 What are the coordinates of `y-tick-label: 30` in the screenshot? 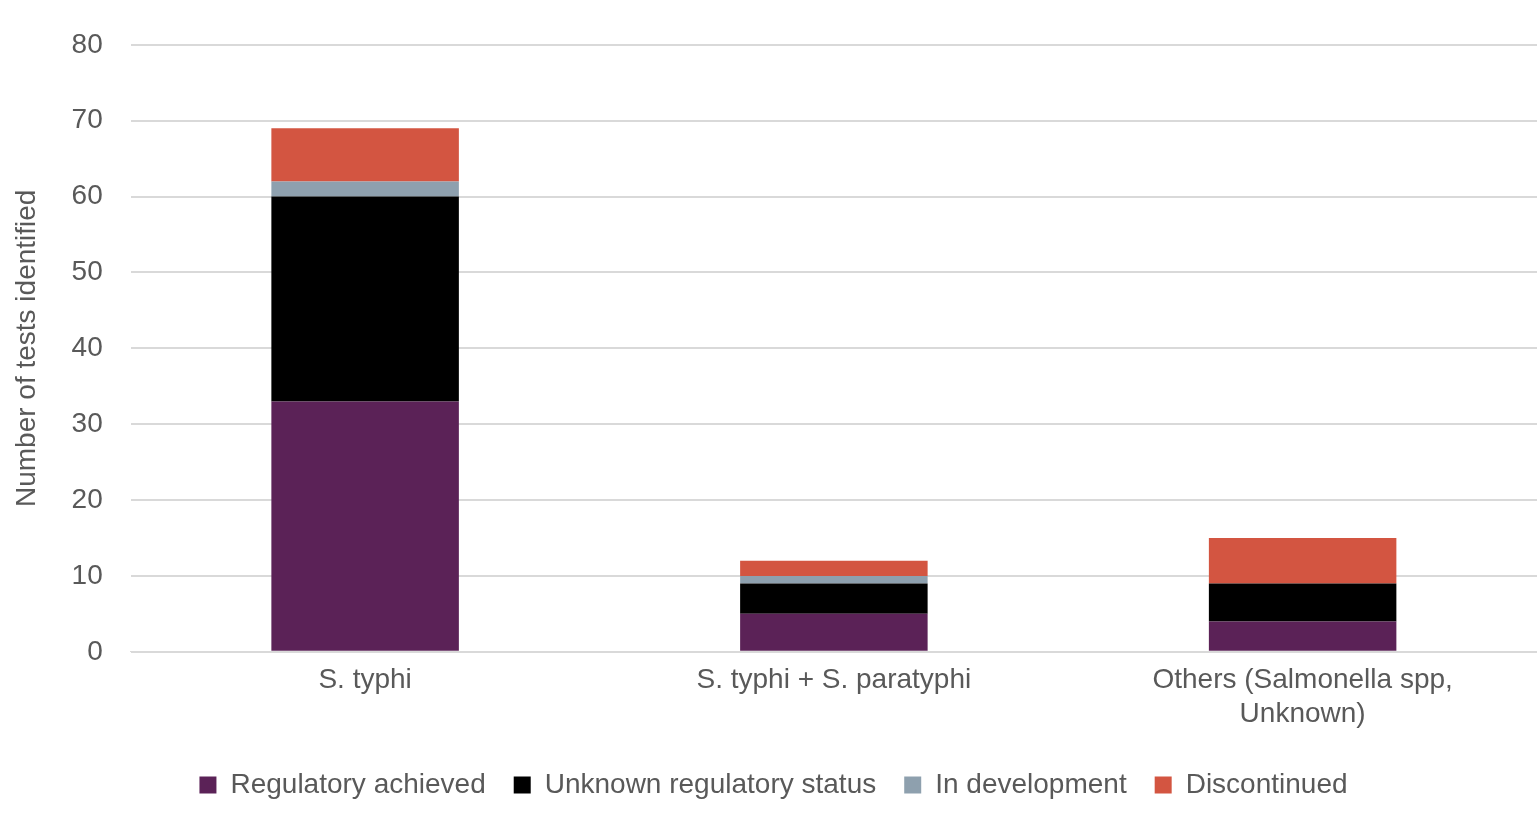 It's located at (87, 422).